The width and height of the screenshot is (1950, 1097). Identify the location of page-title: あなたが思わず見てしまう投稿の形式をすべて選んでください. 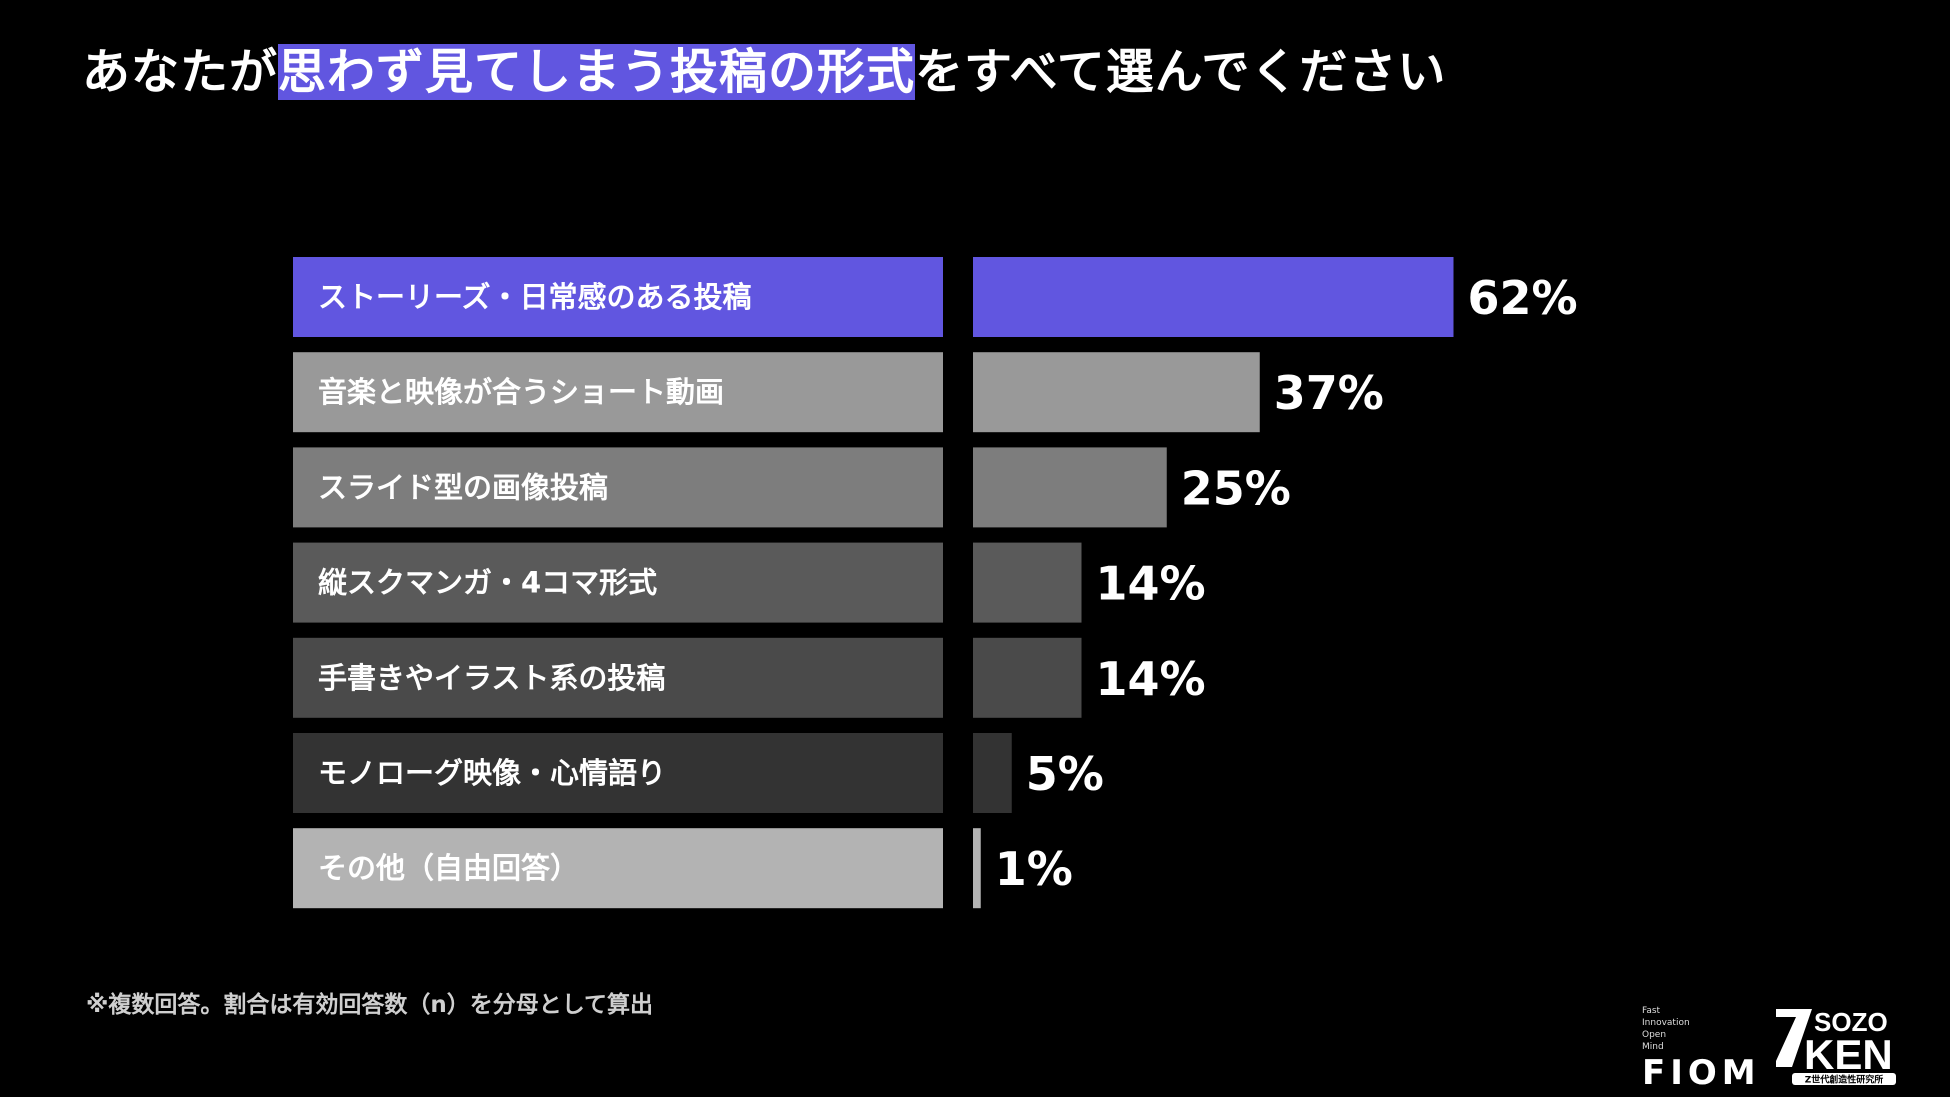
(764, 72).